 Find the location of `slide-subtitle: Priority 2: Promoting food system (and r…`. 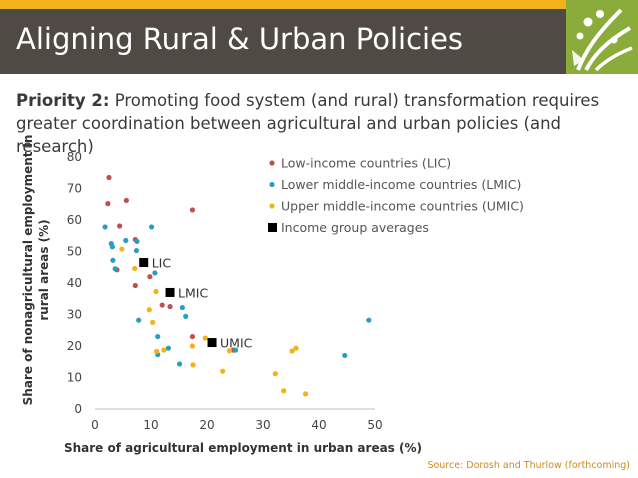

slide-subtitle: Priority 2: Promoting food system (and r… is located at coordinates (316, 123).